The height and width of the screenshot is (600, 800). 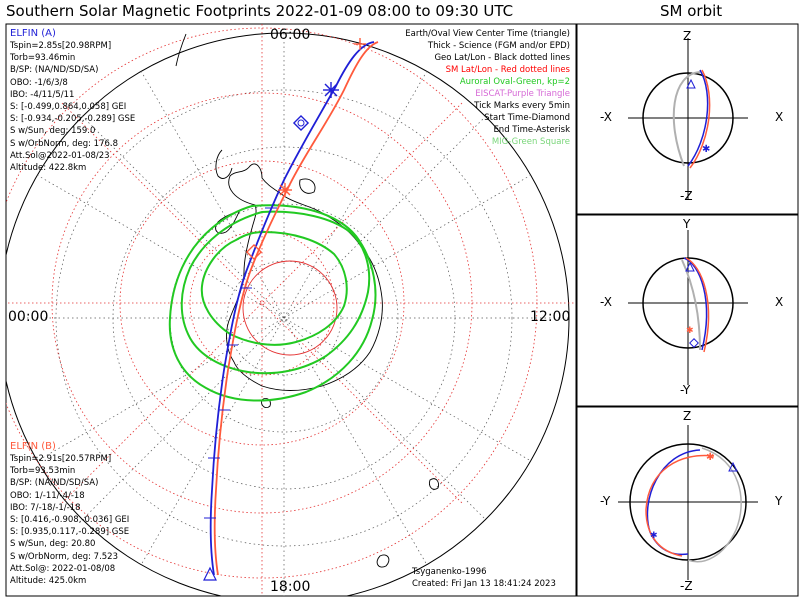 I want to click on sm-polar-circle, so click(x=290, y=308).